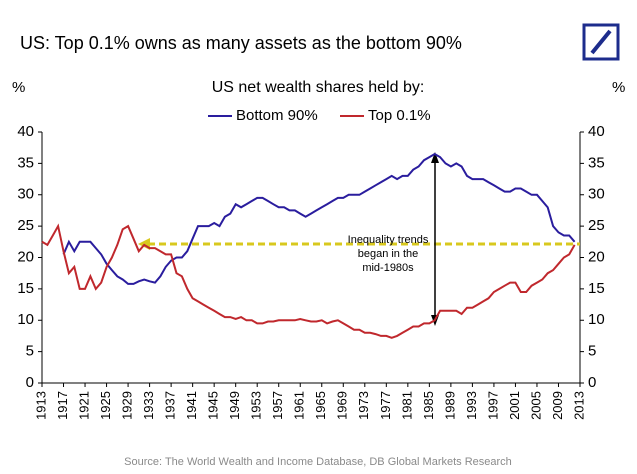 Image resolution: width=637 pixels, height=474 pixels. I want to click on x-tick-label: 1997, so click(492, 405).